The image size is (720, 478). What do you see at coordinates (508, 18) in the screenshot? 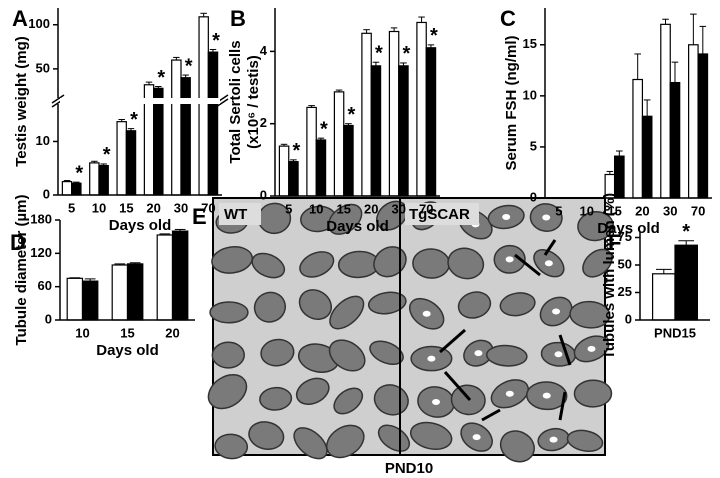
I see `panel-letter: C` at bounding box center [508, 18].